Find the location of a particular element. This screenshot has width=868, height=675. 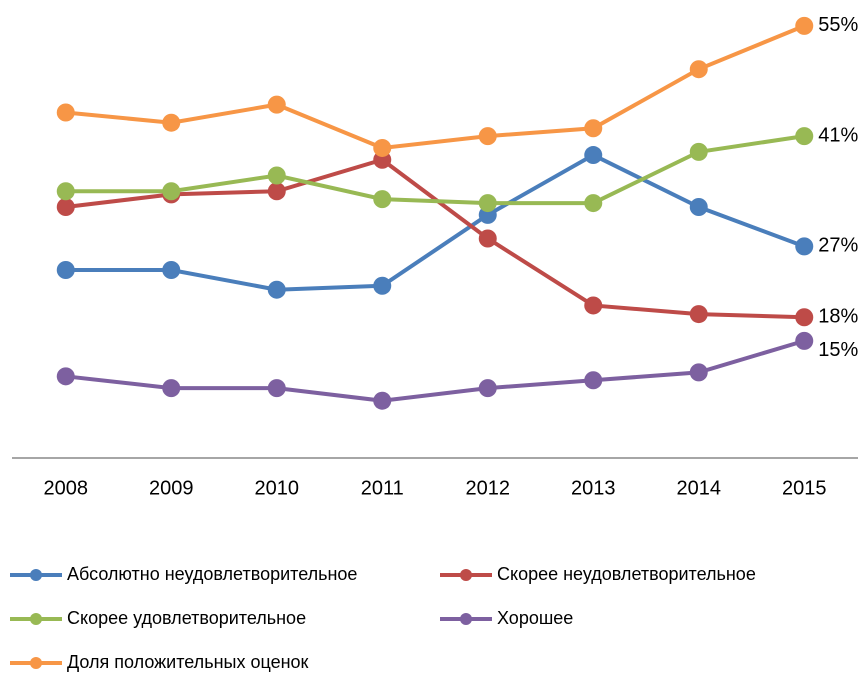

data-label: 18% is located at coordinates (838, 317).